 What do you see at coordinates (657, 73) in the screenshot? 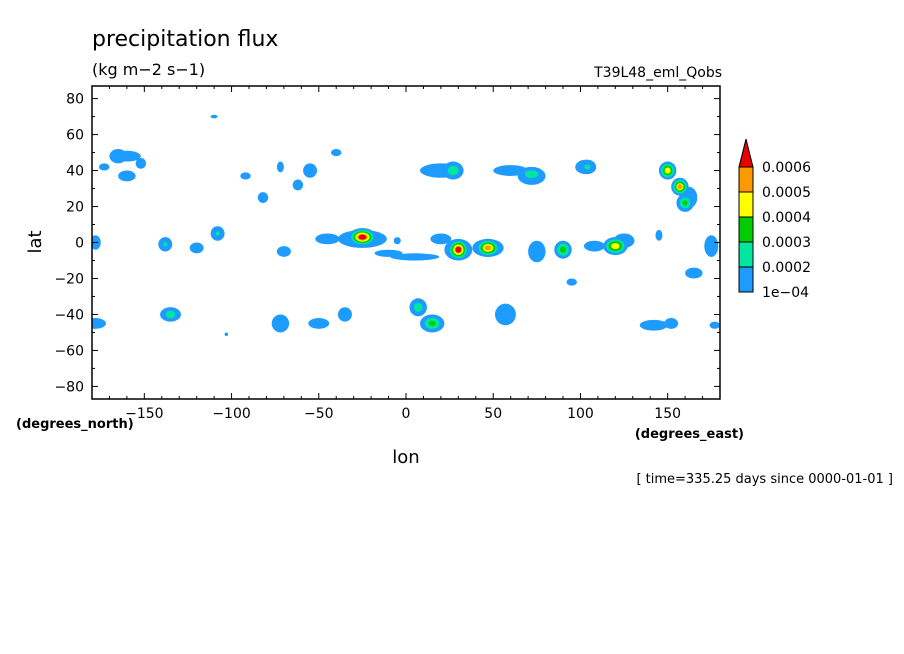
I see `dataset-label: T39L48_eml_Qobs` at bounding box center [657, 73].